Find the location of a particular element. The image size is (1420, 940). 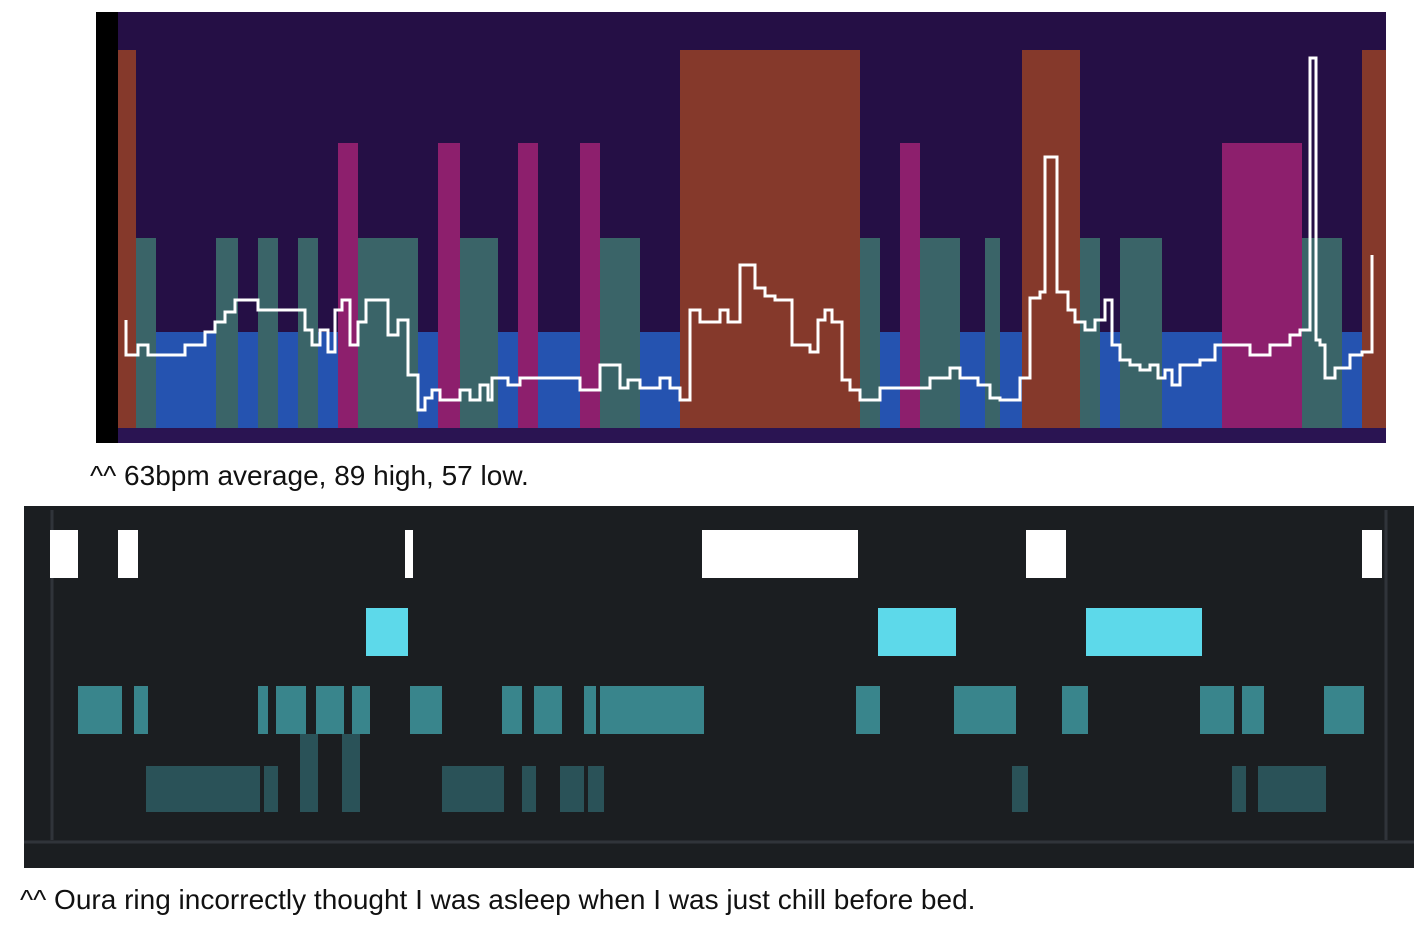

bottom-band is located at coordinates (752, 435).